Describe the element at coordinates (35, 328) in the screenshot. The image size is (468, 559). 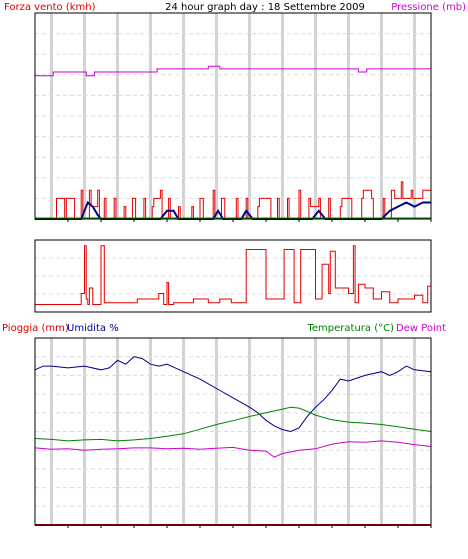
I see `rain-axis-label: Pioggia (mm)` at that location.